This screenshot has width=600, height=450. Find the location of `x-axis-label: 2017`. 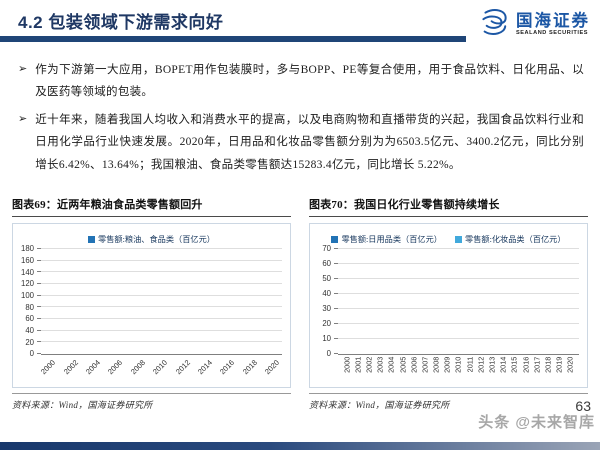

x-axis-label: 2017 is located at coordinates (537, 364).